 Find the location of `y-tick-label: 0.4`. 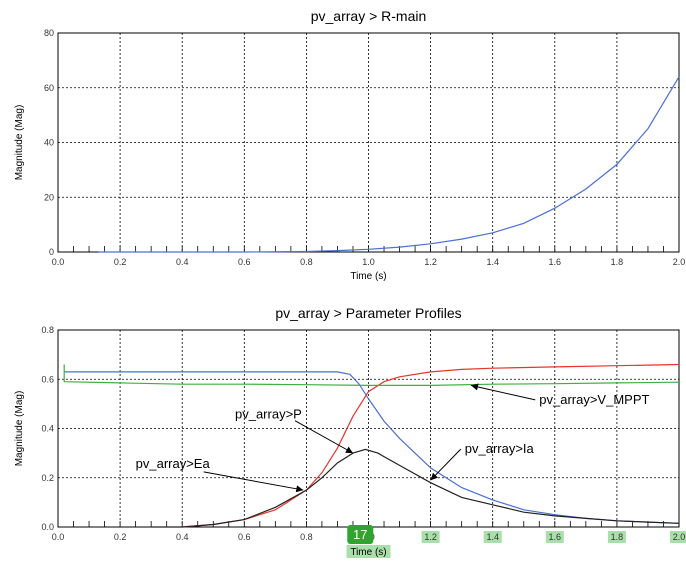

y-tick-label: 0.4 is located at coordinates (47, 429).